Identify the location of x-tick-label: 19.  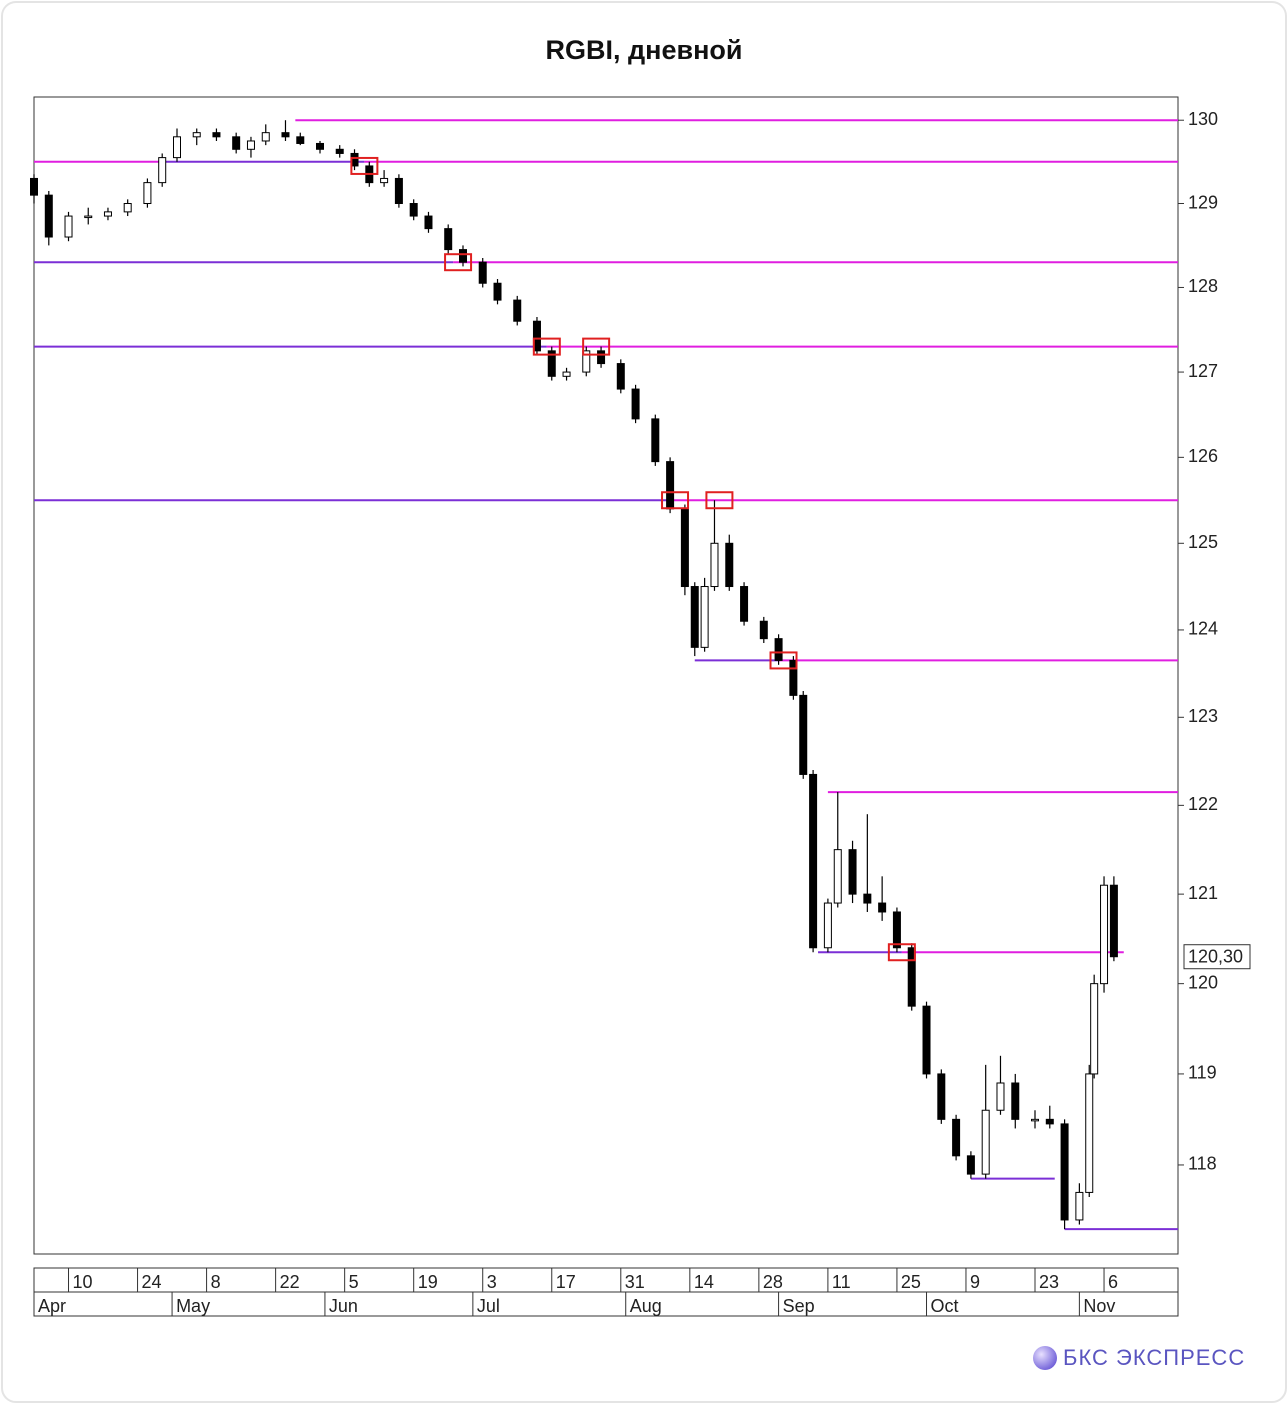
(428, 1282).